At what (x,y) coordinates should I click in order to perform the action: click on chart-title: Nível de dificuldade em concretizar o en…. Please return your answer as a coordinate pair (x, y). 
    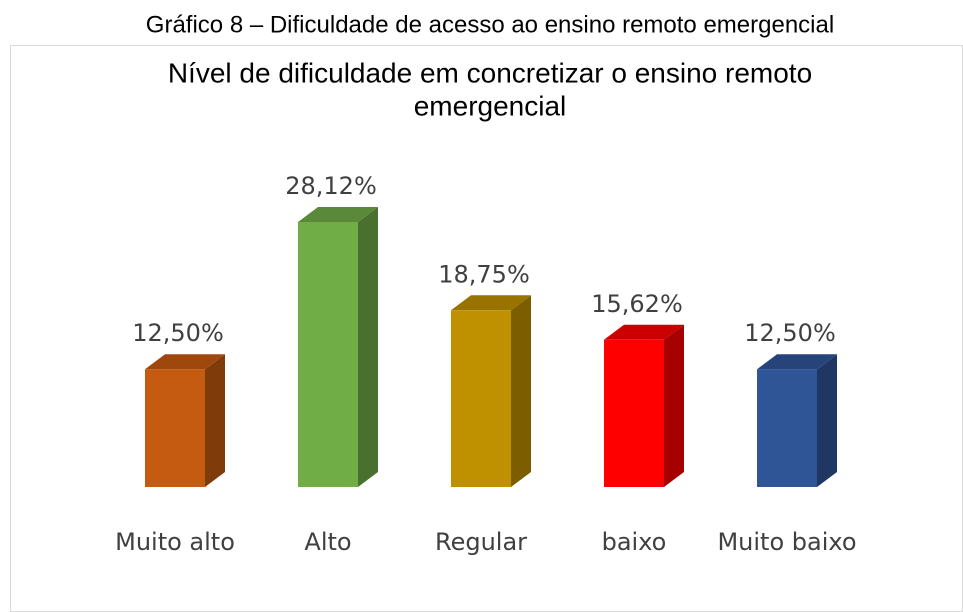
    Looking at the image, I should click on (490, 72).